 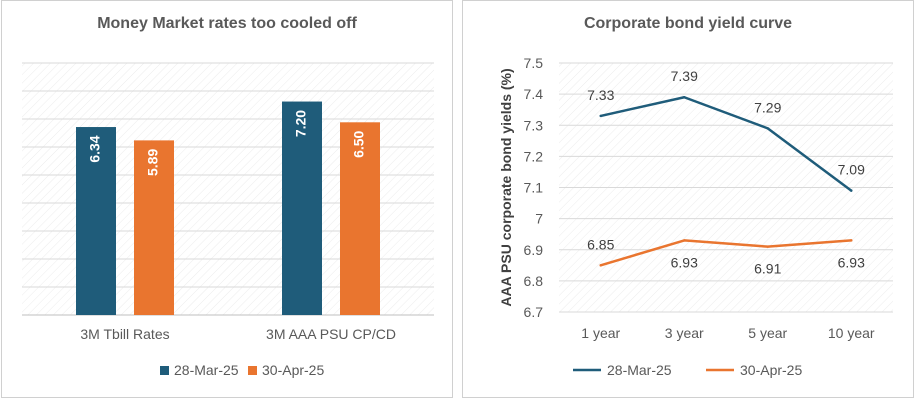 What do you see at coordinates (153, 162) in the screenshot?
I see `bar-data-label: 5.89` at bounding box center [153, 162].